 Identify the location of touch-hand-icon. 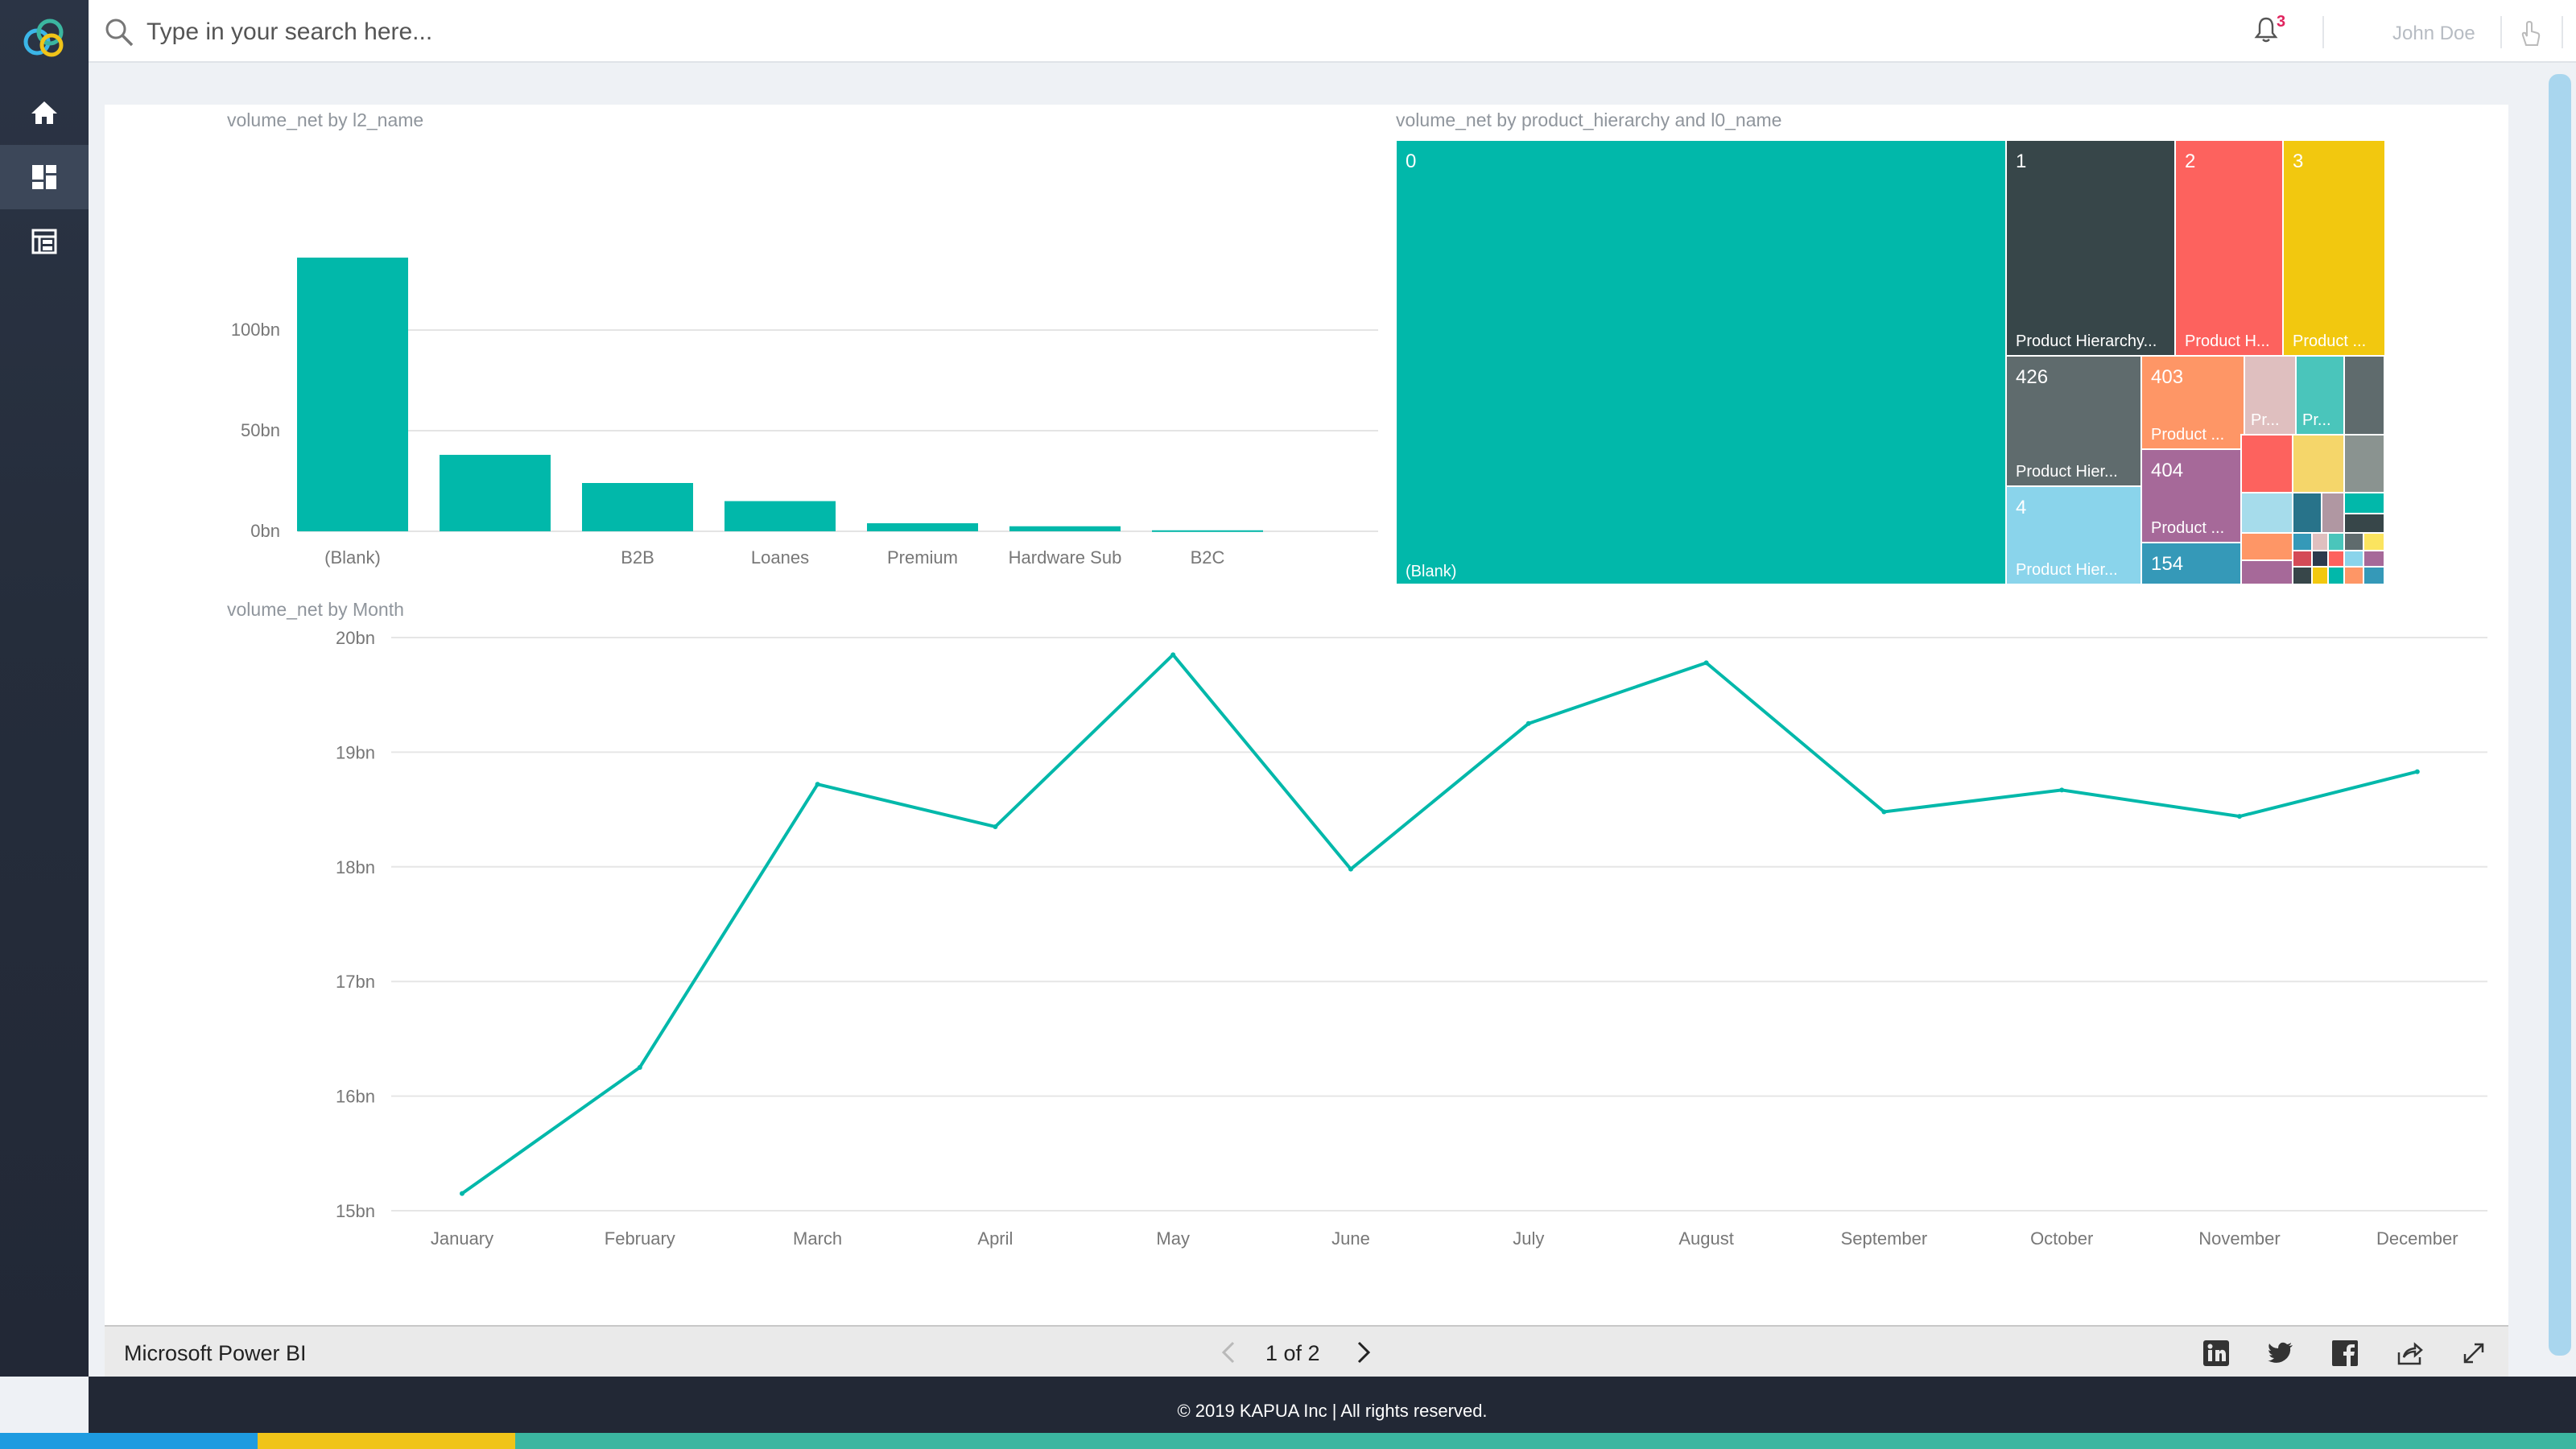
(2530, 33).